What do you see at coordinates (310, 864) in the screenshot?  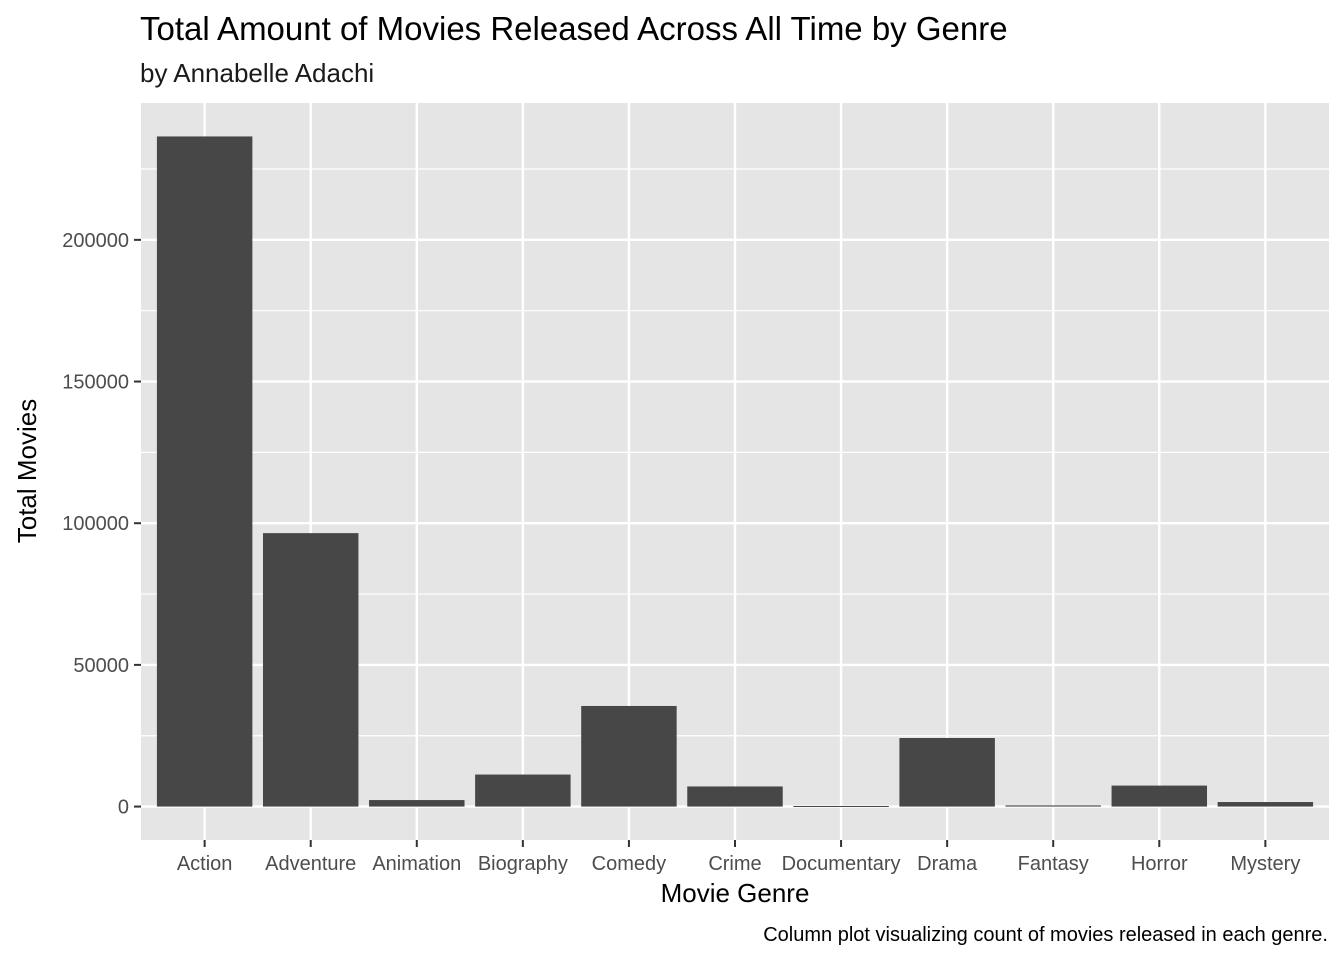 I see `x-tick-label: Adventure` at bounding box center [310, 864].